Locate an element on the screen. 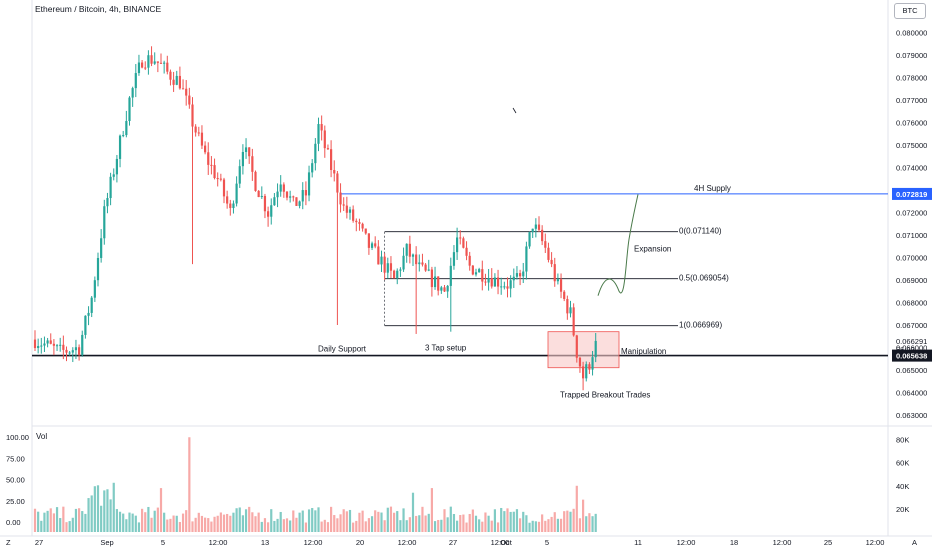 The image size is (932, 550). time-axis-tick: 27 is located at coordinates (453, 542).